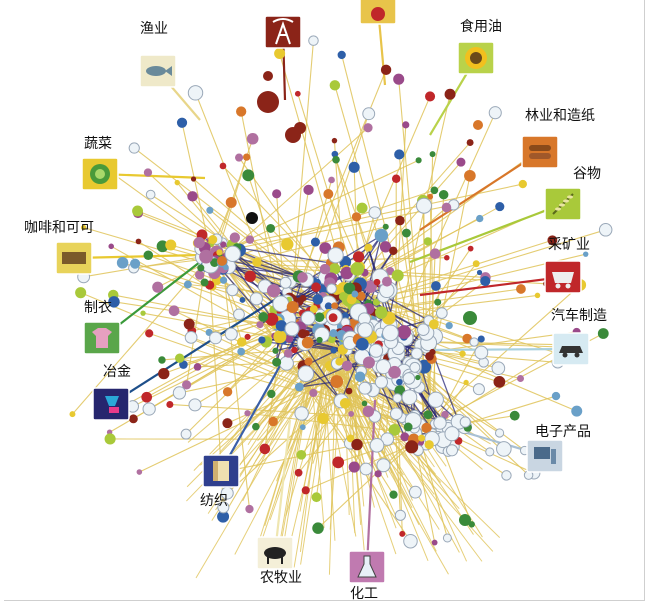 The width and height of the screenshot is (649, 609). I want to click on fishery-tile, so click(158, 71).